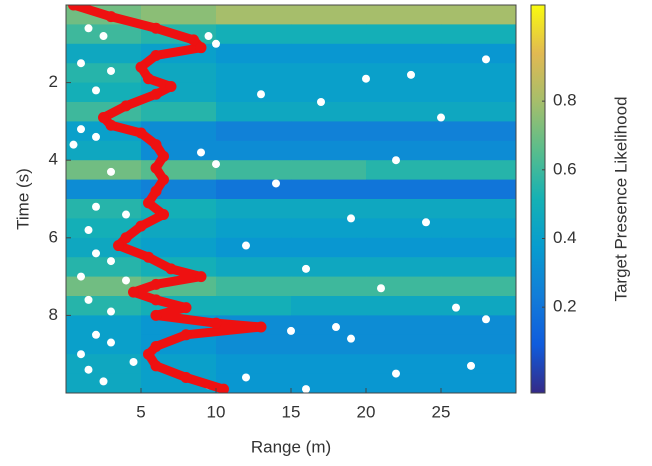 The width and height of the screenshot is (652, 466). I want to click on colorbar-tick-label: 0.6, so click(565, 168).